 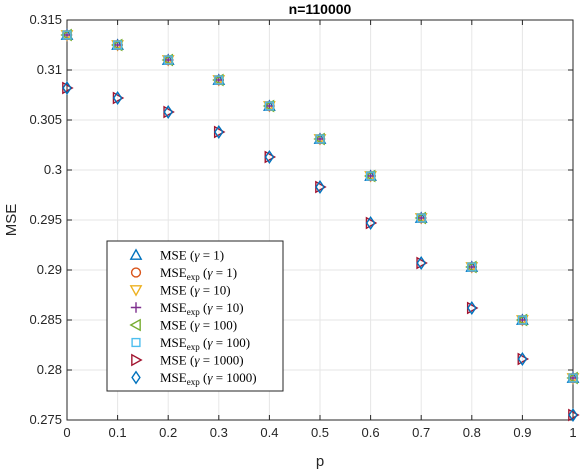 What do you see at coordinates (219, 432) in the screenshot?
I see `x-tick-label: 0.3` at bounding box center [219, 432].